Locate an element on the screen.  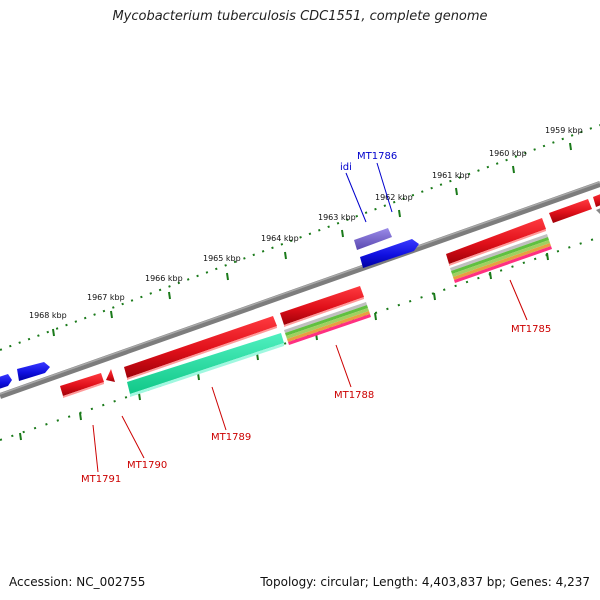
feature-stack-mt1785 is located at coordinates (501, 258).